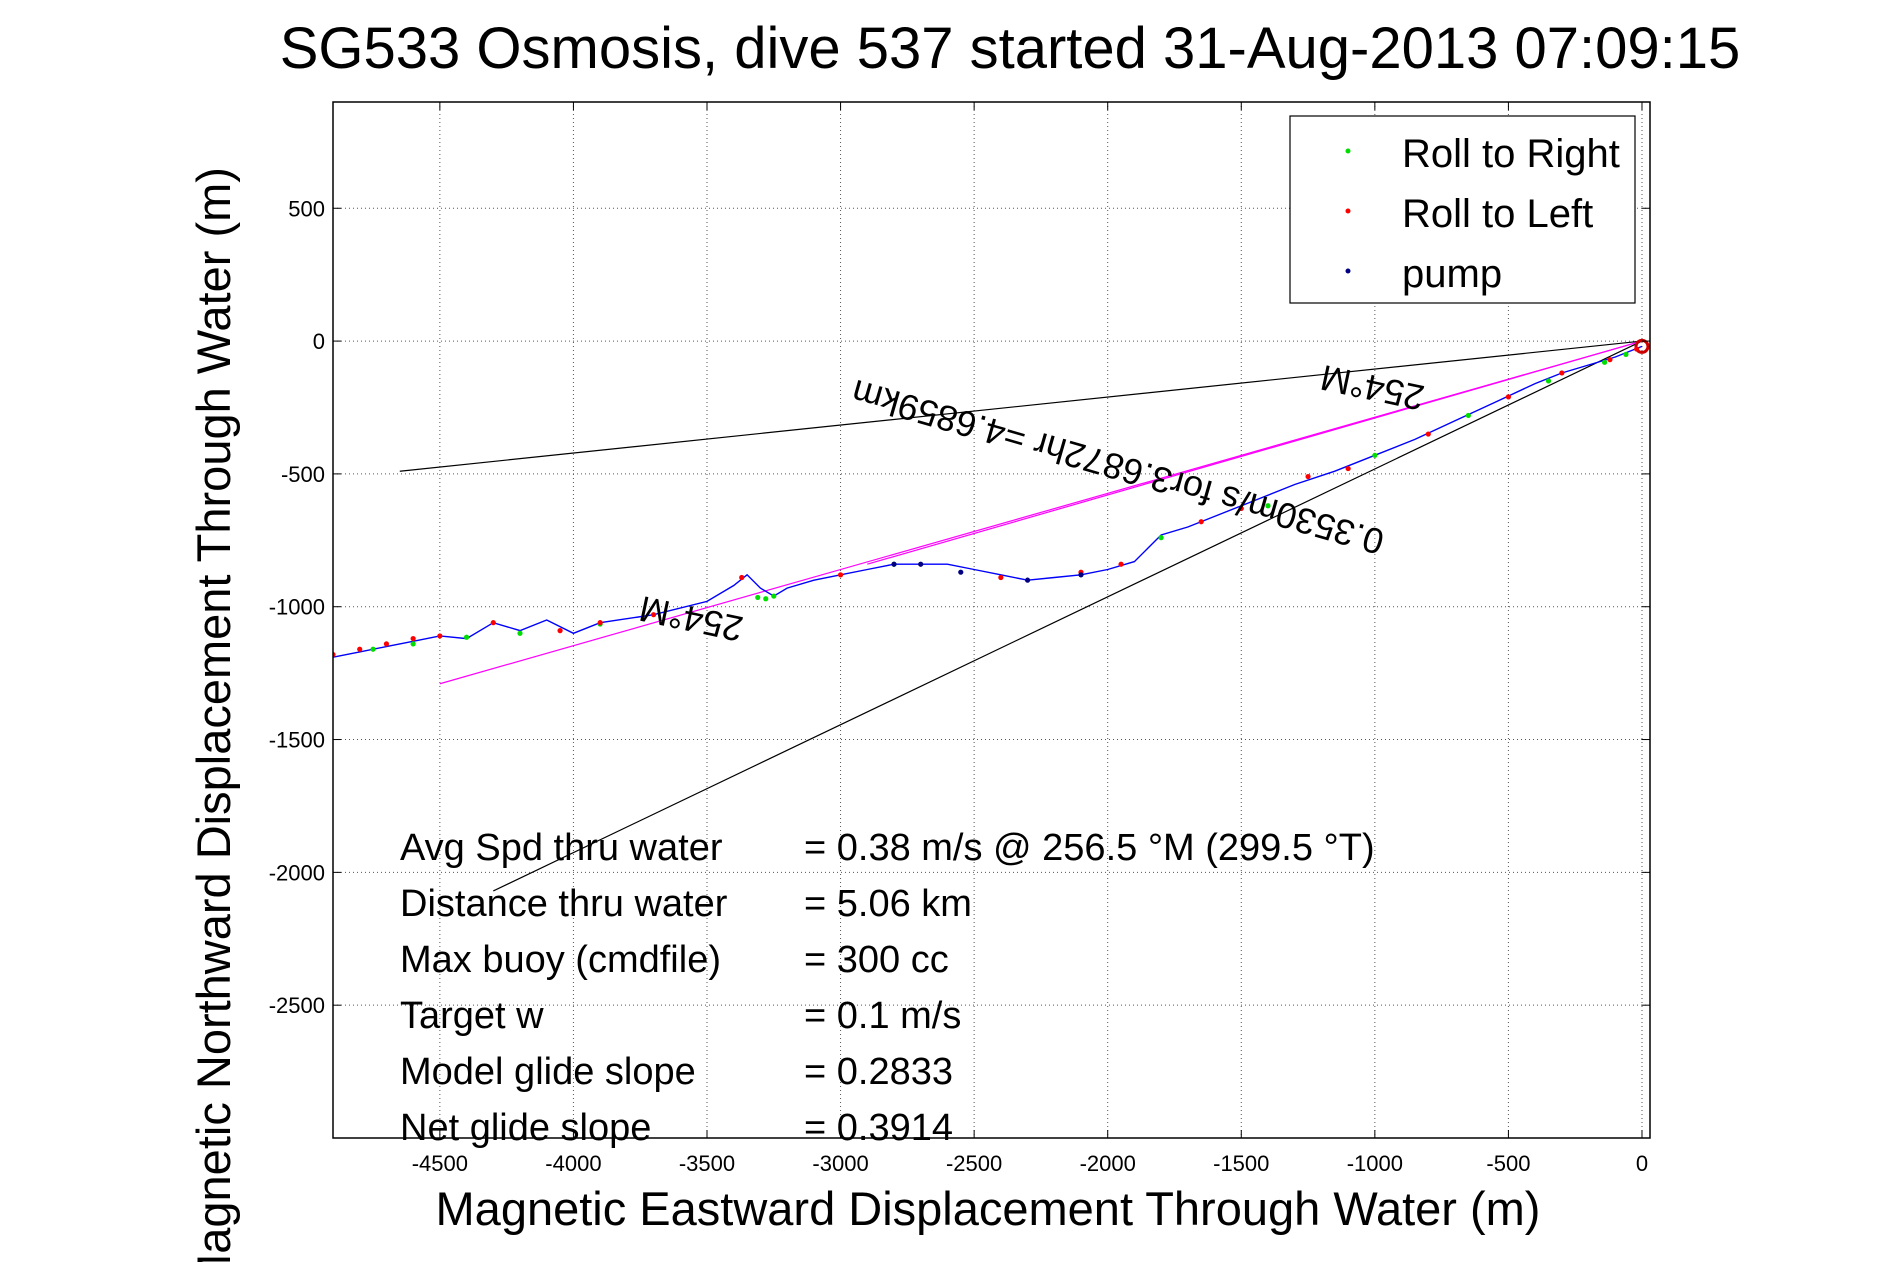 This screenshot has height=1262, width=1891. I want to click on legend-label: Roll to Right, so click(1511, 154).